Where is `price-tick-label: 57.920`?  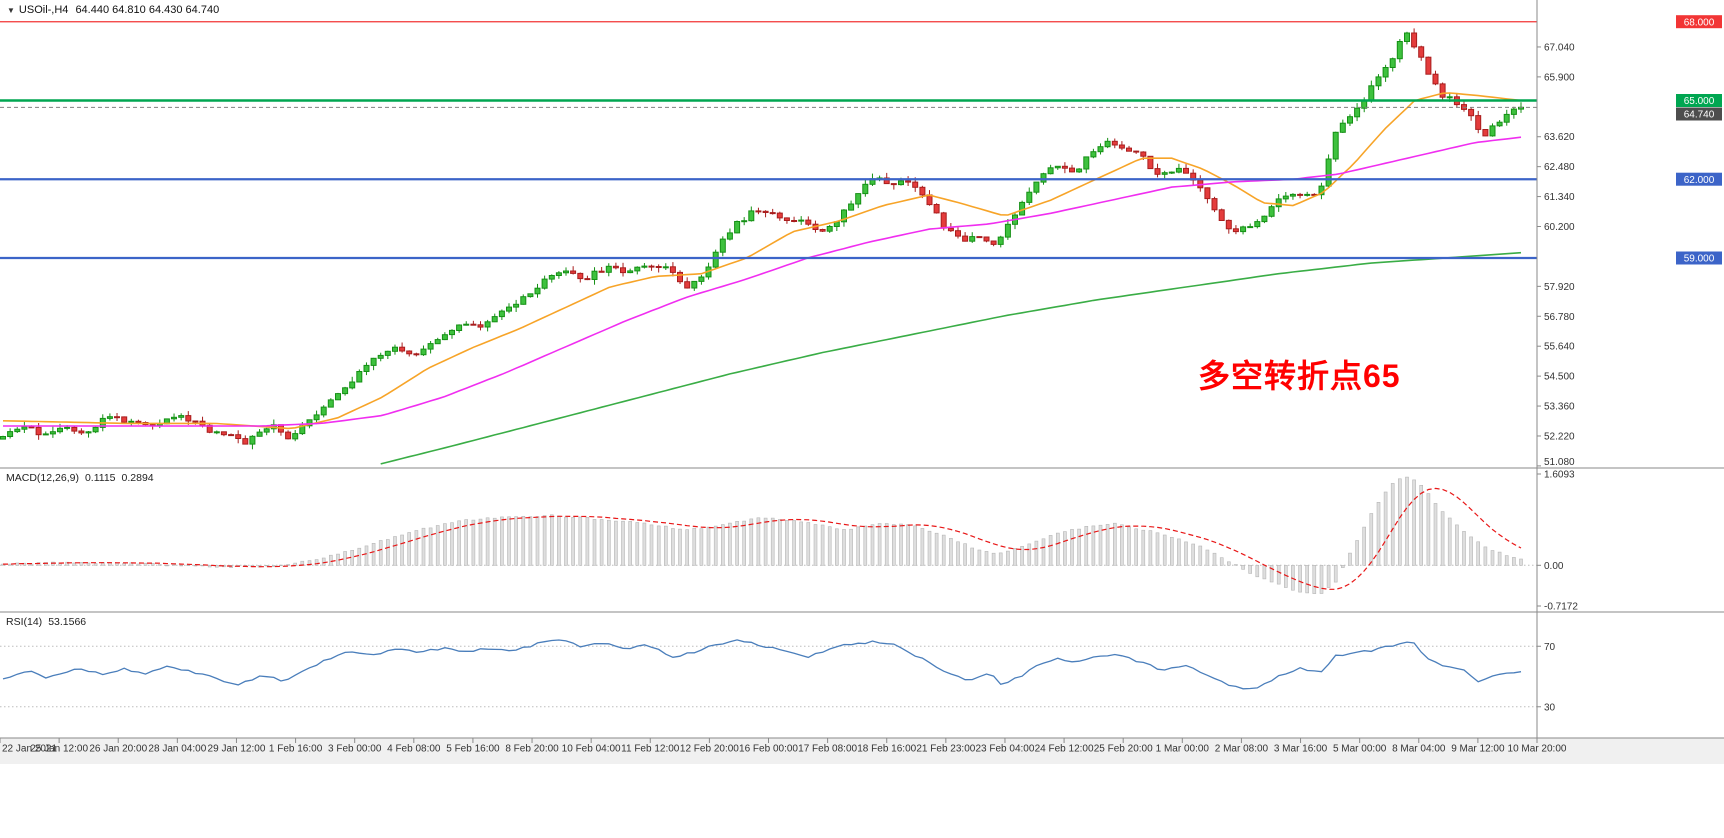
price-tick-label: 57.920 is located at coordinates (1559, 287).